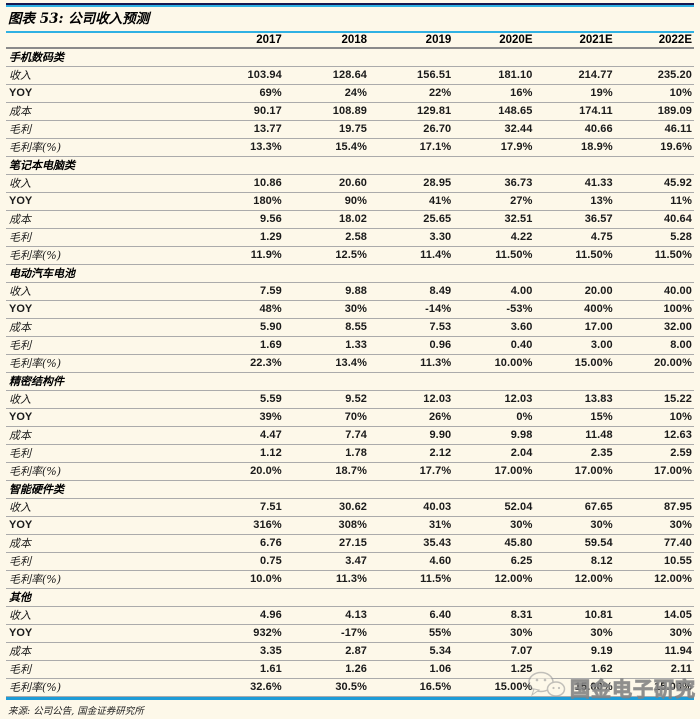  What do you see at coordinates (574, 291) in the screenshot?
I see `cell-value: 20.00` at bounding box center [574, 291].